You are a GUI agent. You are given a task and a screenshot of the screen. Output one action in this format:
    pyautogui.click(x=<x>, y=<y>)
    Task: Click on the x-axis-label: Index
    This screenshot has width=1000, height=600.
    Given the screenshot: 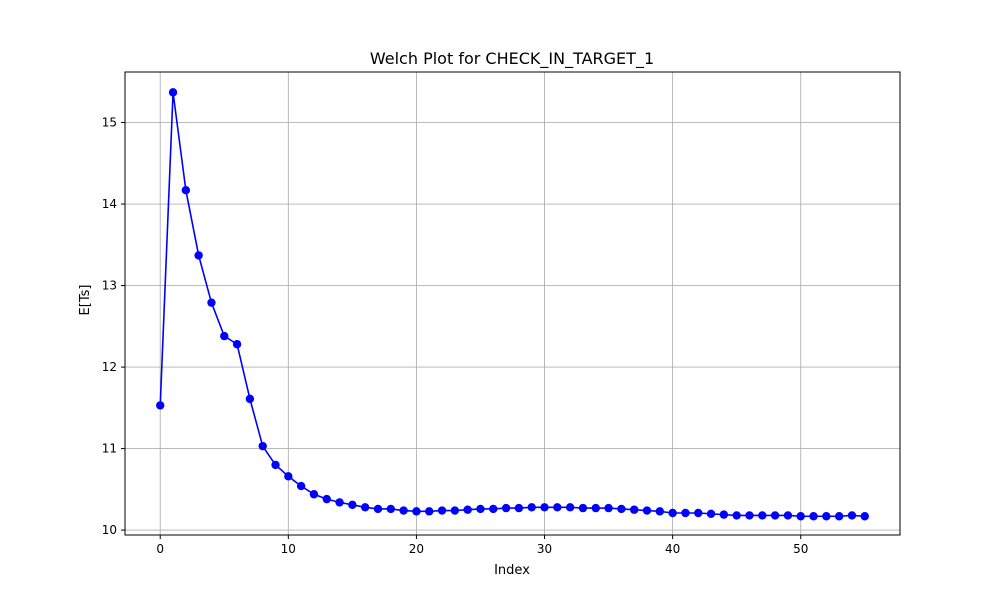 What is the action you would take?
    pyautogui.click(x=512, y=570)
    